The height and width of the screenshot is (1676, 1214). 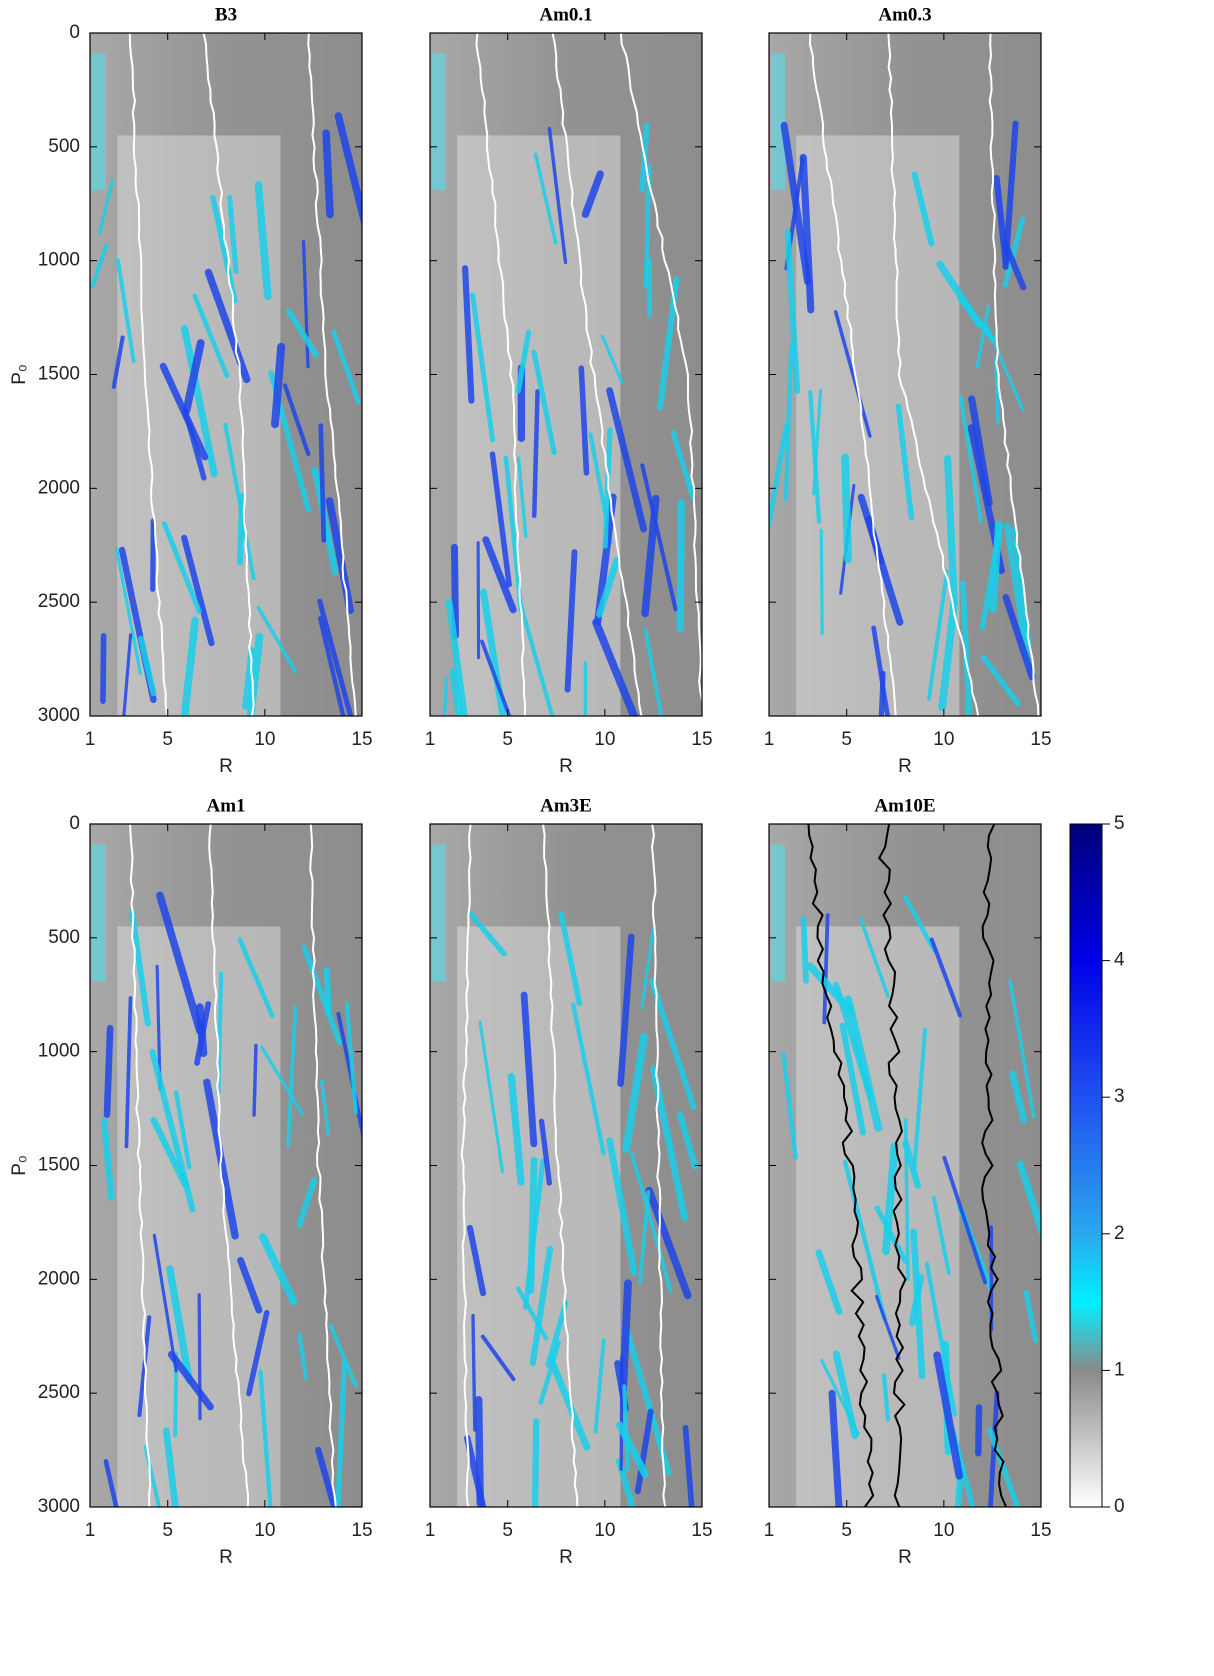 What do you see at coordinates (59, 715) in the screenshot?
I see `y-tick-label: 3000` at bounding box center [59, 715].